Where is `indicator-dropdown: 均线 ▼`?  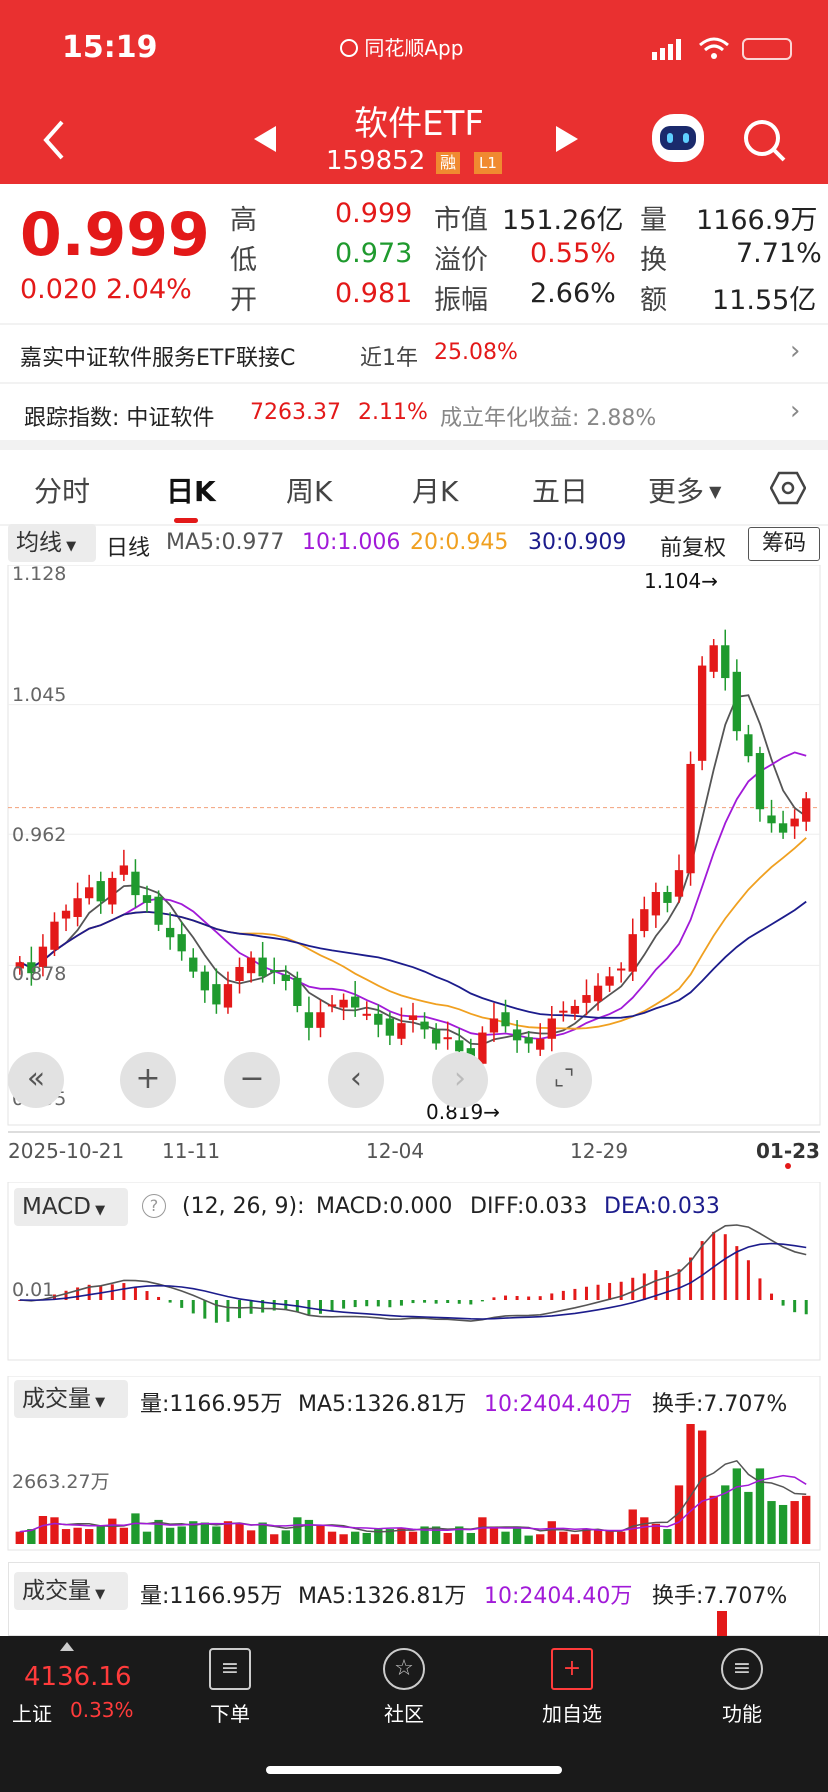 indicator-dropdown: 均线 ▼ is located at coordinates (52, 543).